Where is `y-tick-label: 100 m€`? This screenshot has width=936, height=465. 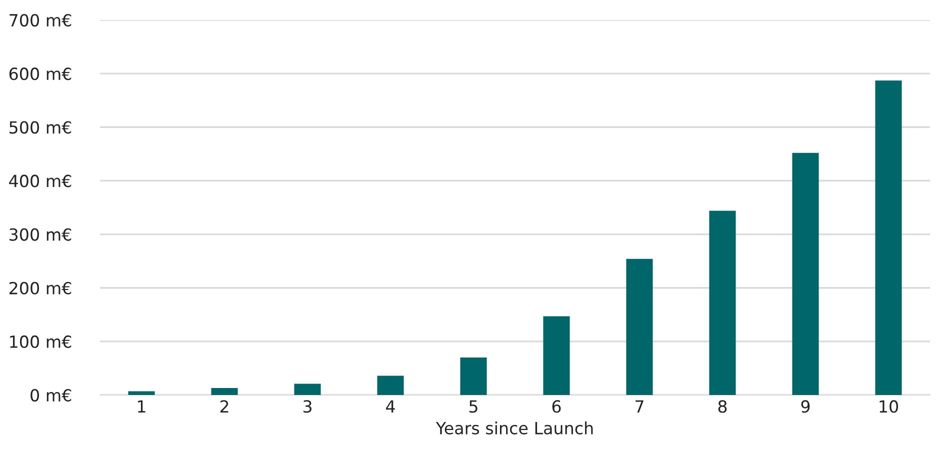
y-tick-label: 100 m€ is located at coordinates (41, 341).